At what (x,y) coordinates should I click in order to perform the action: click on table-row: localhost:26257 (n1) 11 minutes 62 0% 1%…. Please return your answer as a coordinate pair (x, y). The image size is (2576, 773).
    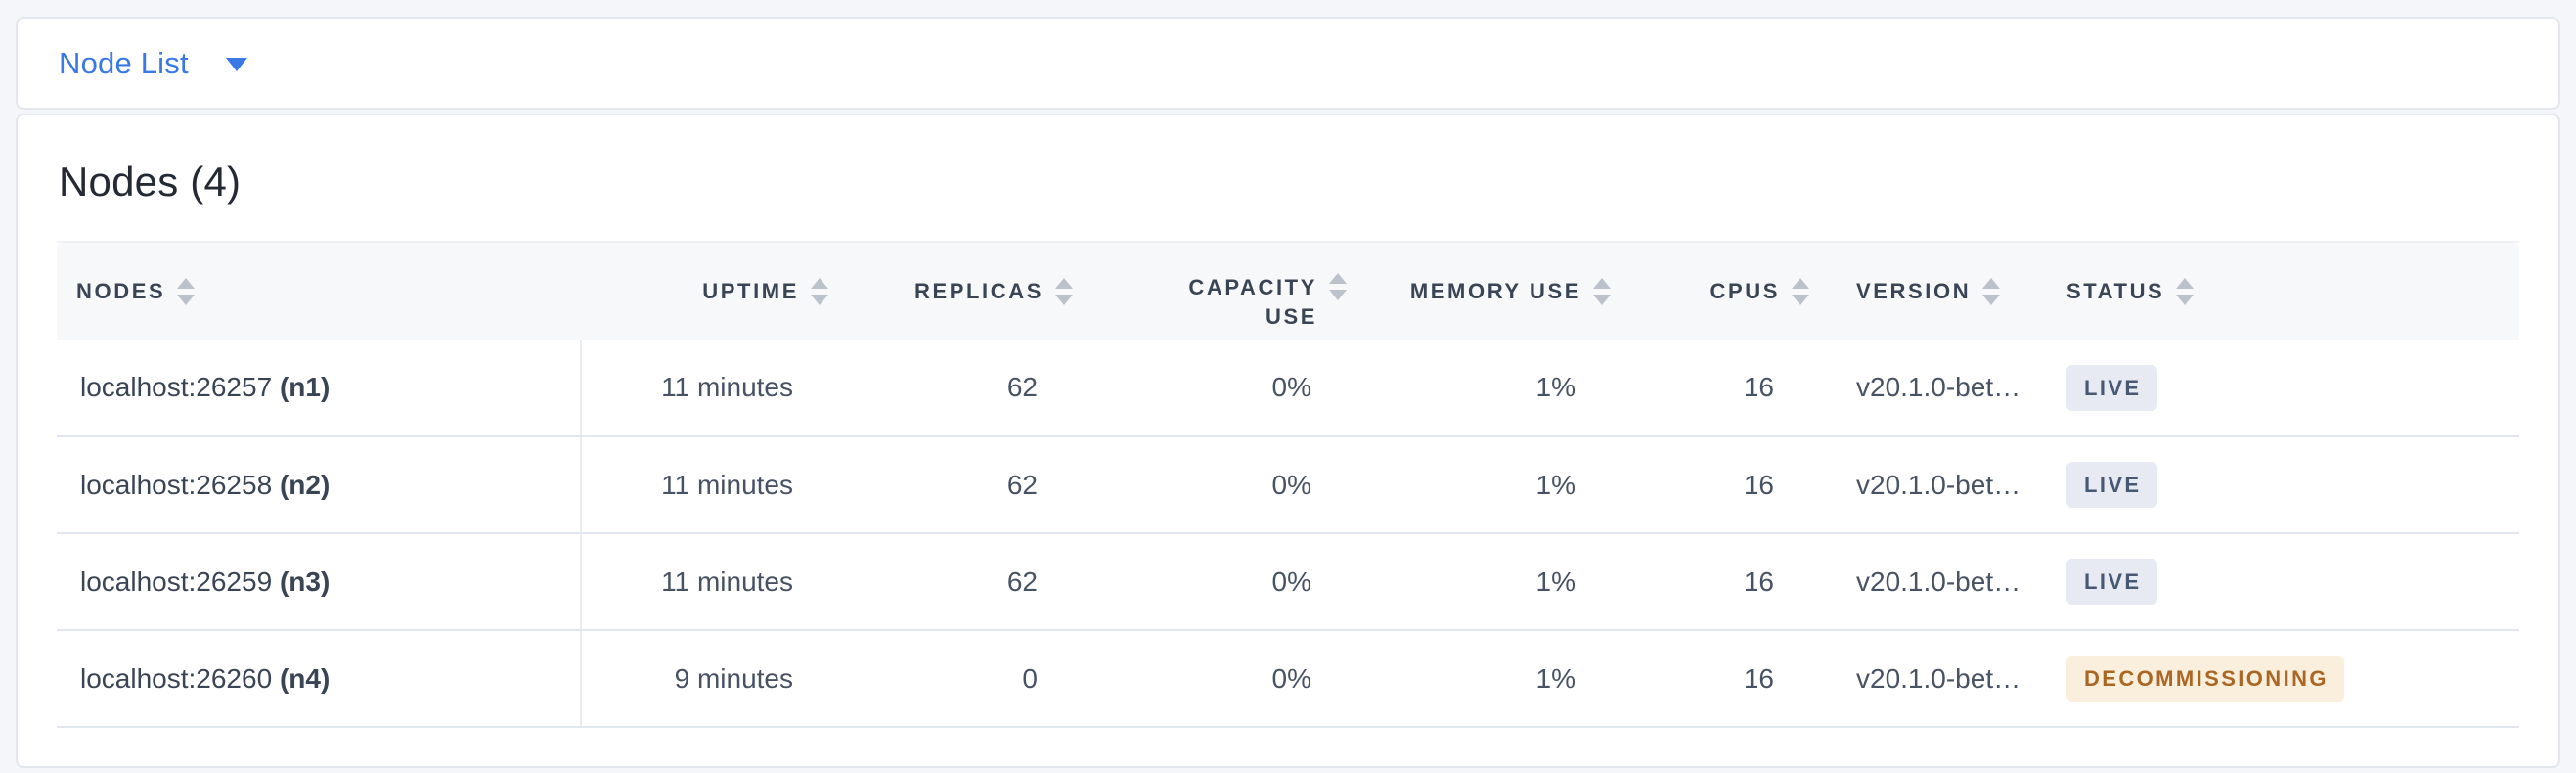
    Looking at the image, I should click on (1288, 388).